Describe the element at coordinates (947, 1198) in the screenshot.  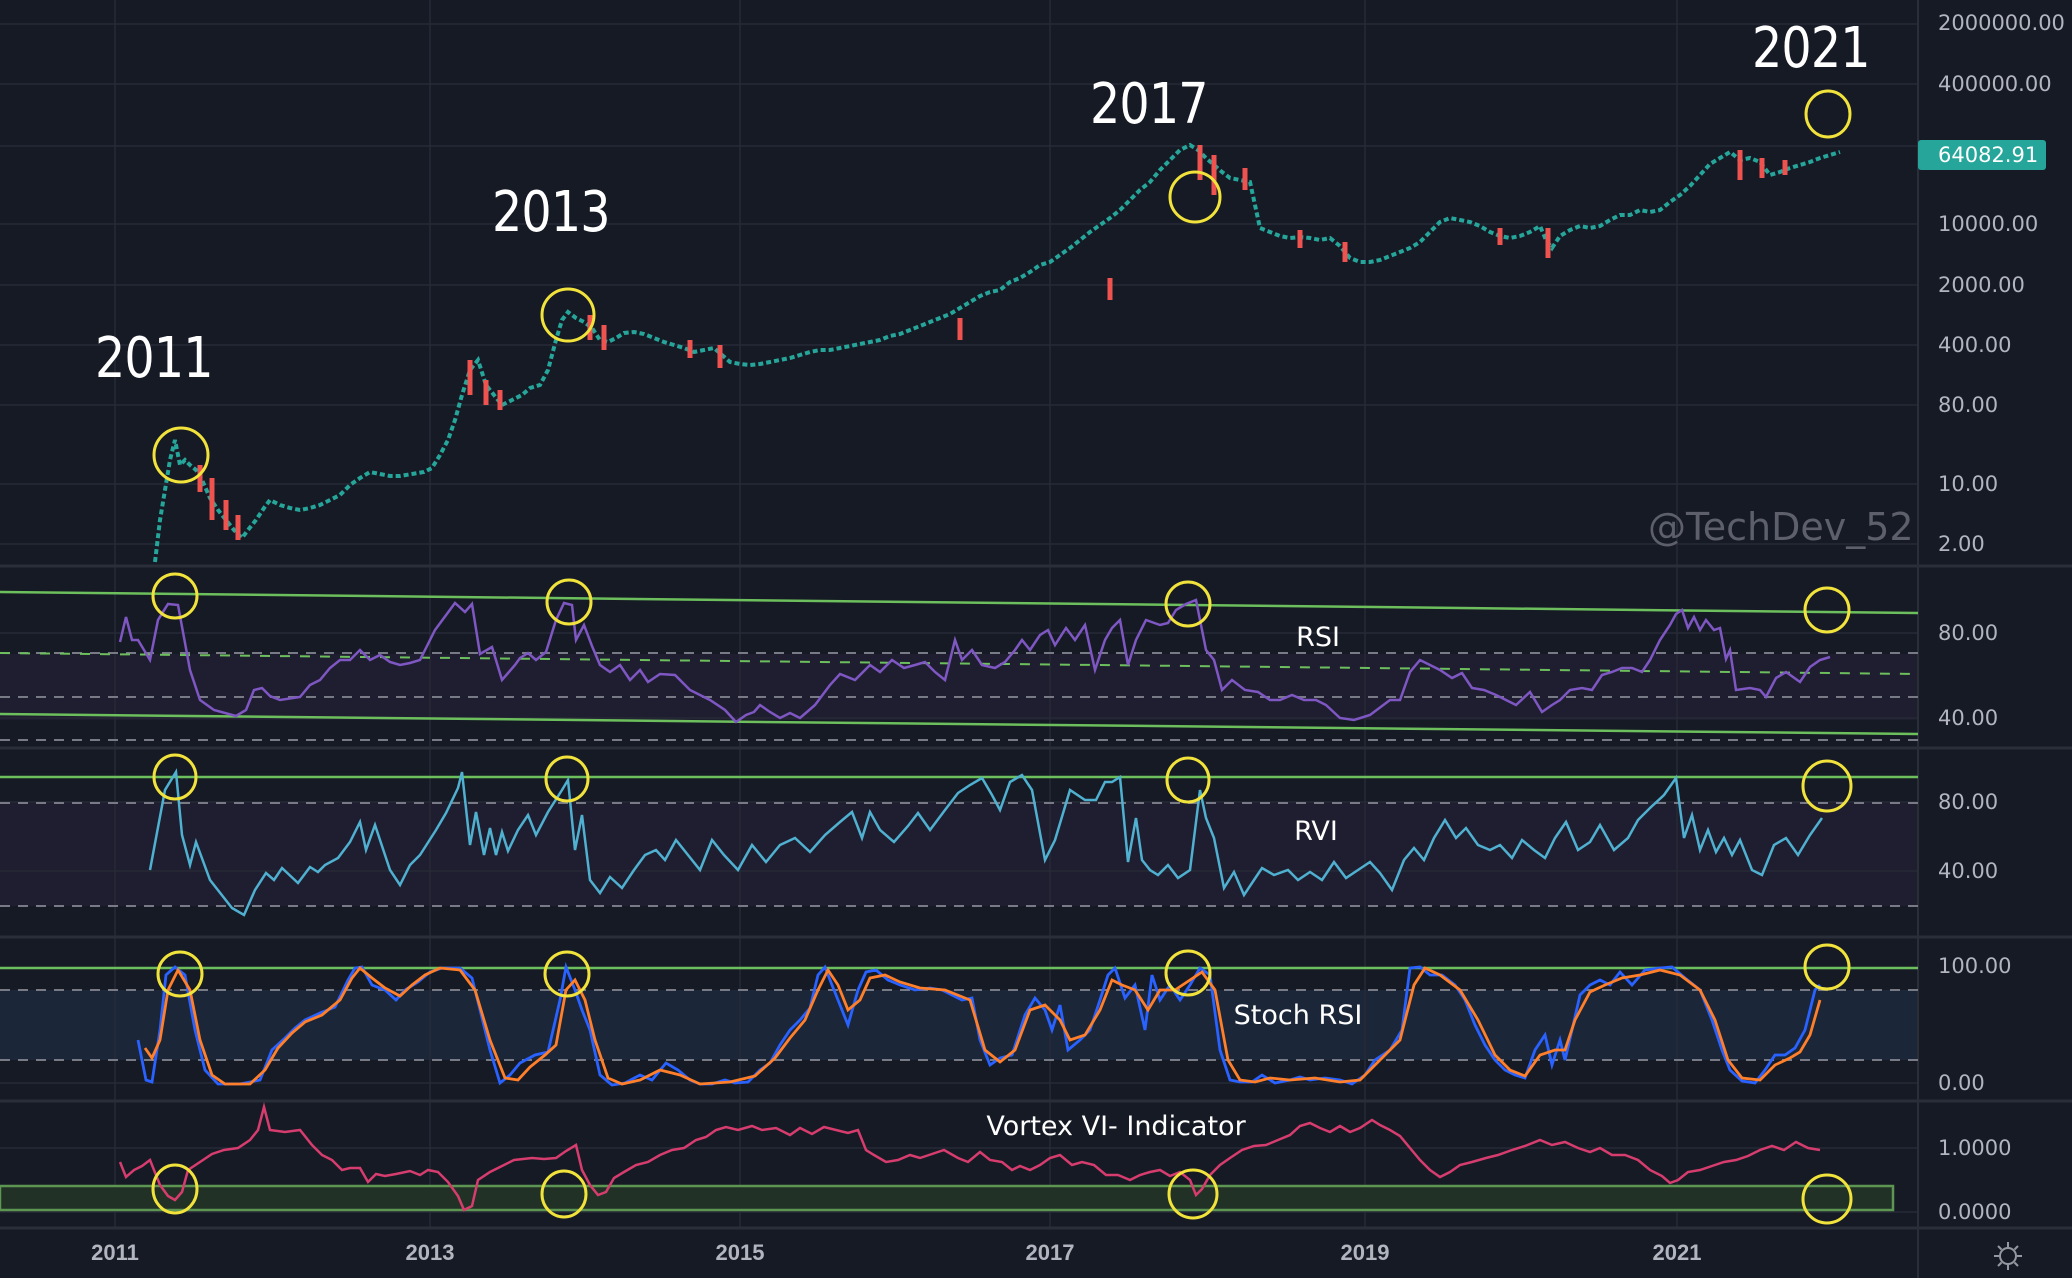
I see `vortex-highlight-band` at that location.